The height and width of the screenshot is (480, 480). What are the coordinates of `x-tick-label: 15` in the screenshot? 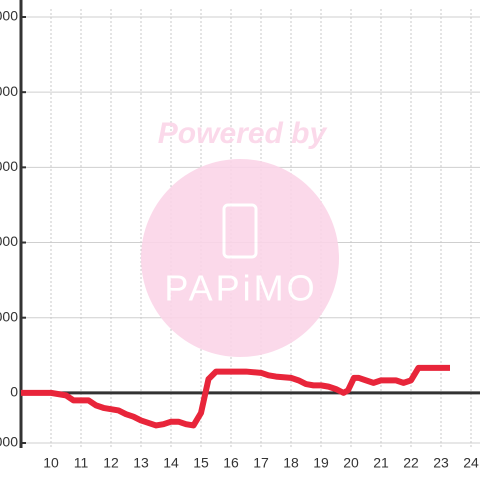 It's located at (201, 463).